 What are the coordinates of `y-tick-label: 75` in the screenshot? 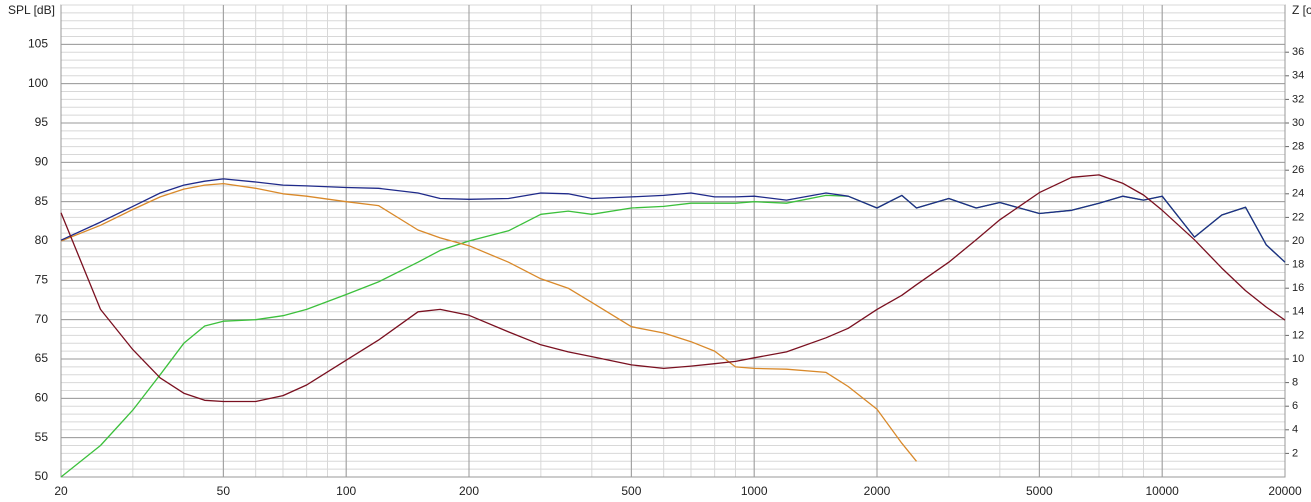 It's located at (42, 280).